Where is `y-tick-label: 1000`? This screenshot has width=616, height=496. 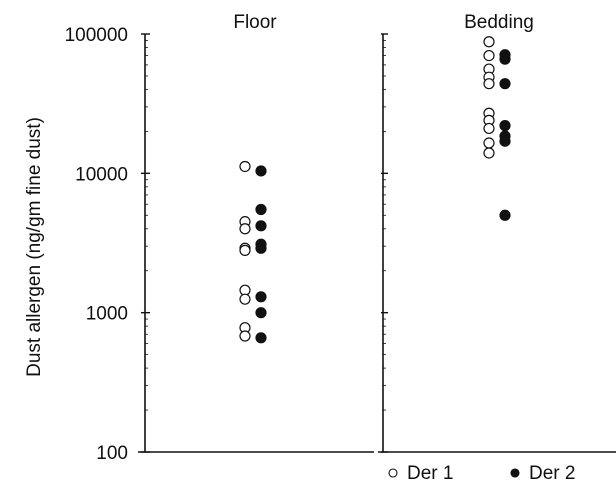 y-tick-label: 1000 is located at coordinates (107, 314).